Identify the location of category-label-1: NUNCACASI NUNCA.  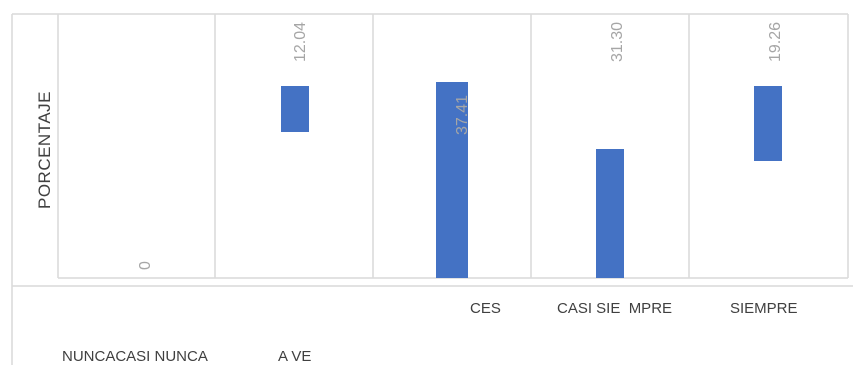
(135, 356).